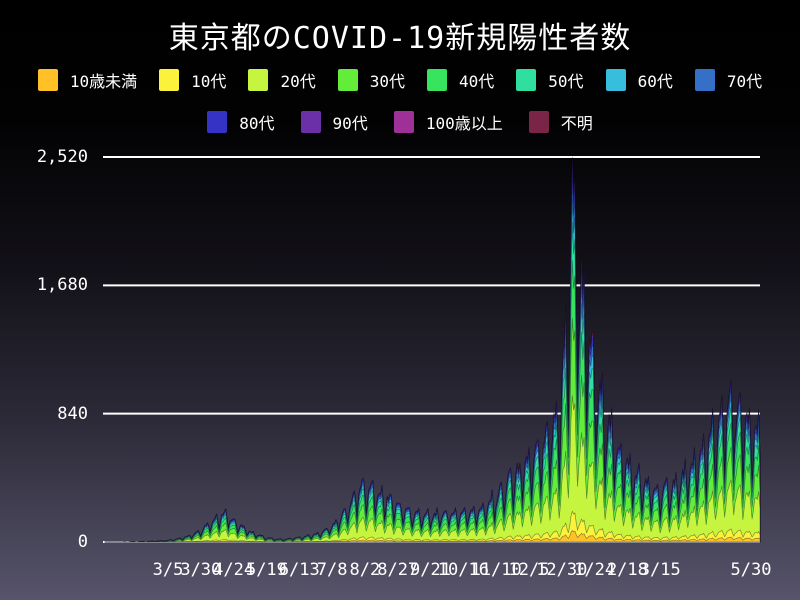 The width and height of the screenshot is (800, 600). What do you see at coordinates (400, 38) in the screenshot?
I see `chart-title: 東京都のCOVID-19新規陽性者数` at bounding box center [400, 38].